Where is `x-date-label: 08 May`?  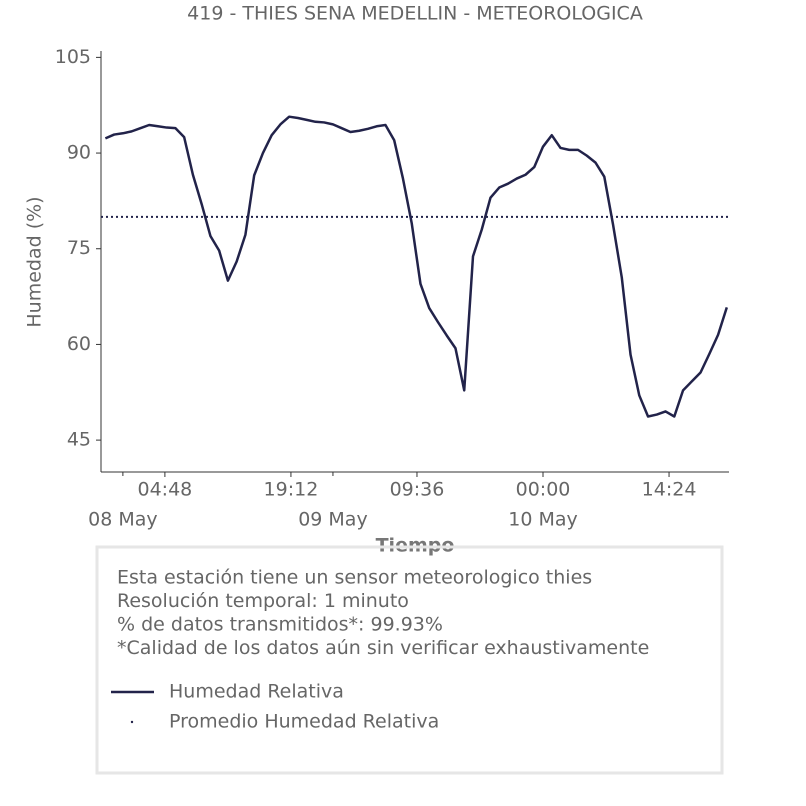 x-date-label: 08 May is located at coordinates (123, 520).